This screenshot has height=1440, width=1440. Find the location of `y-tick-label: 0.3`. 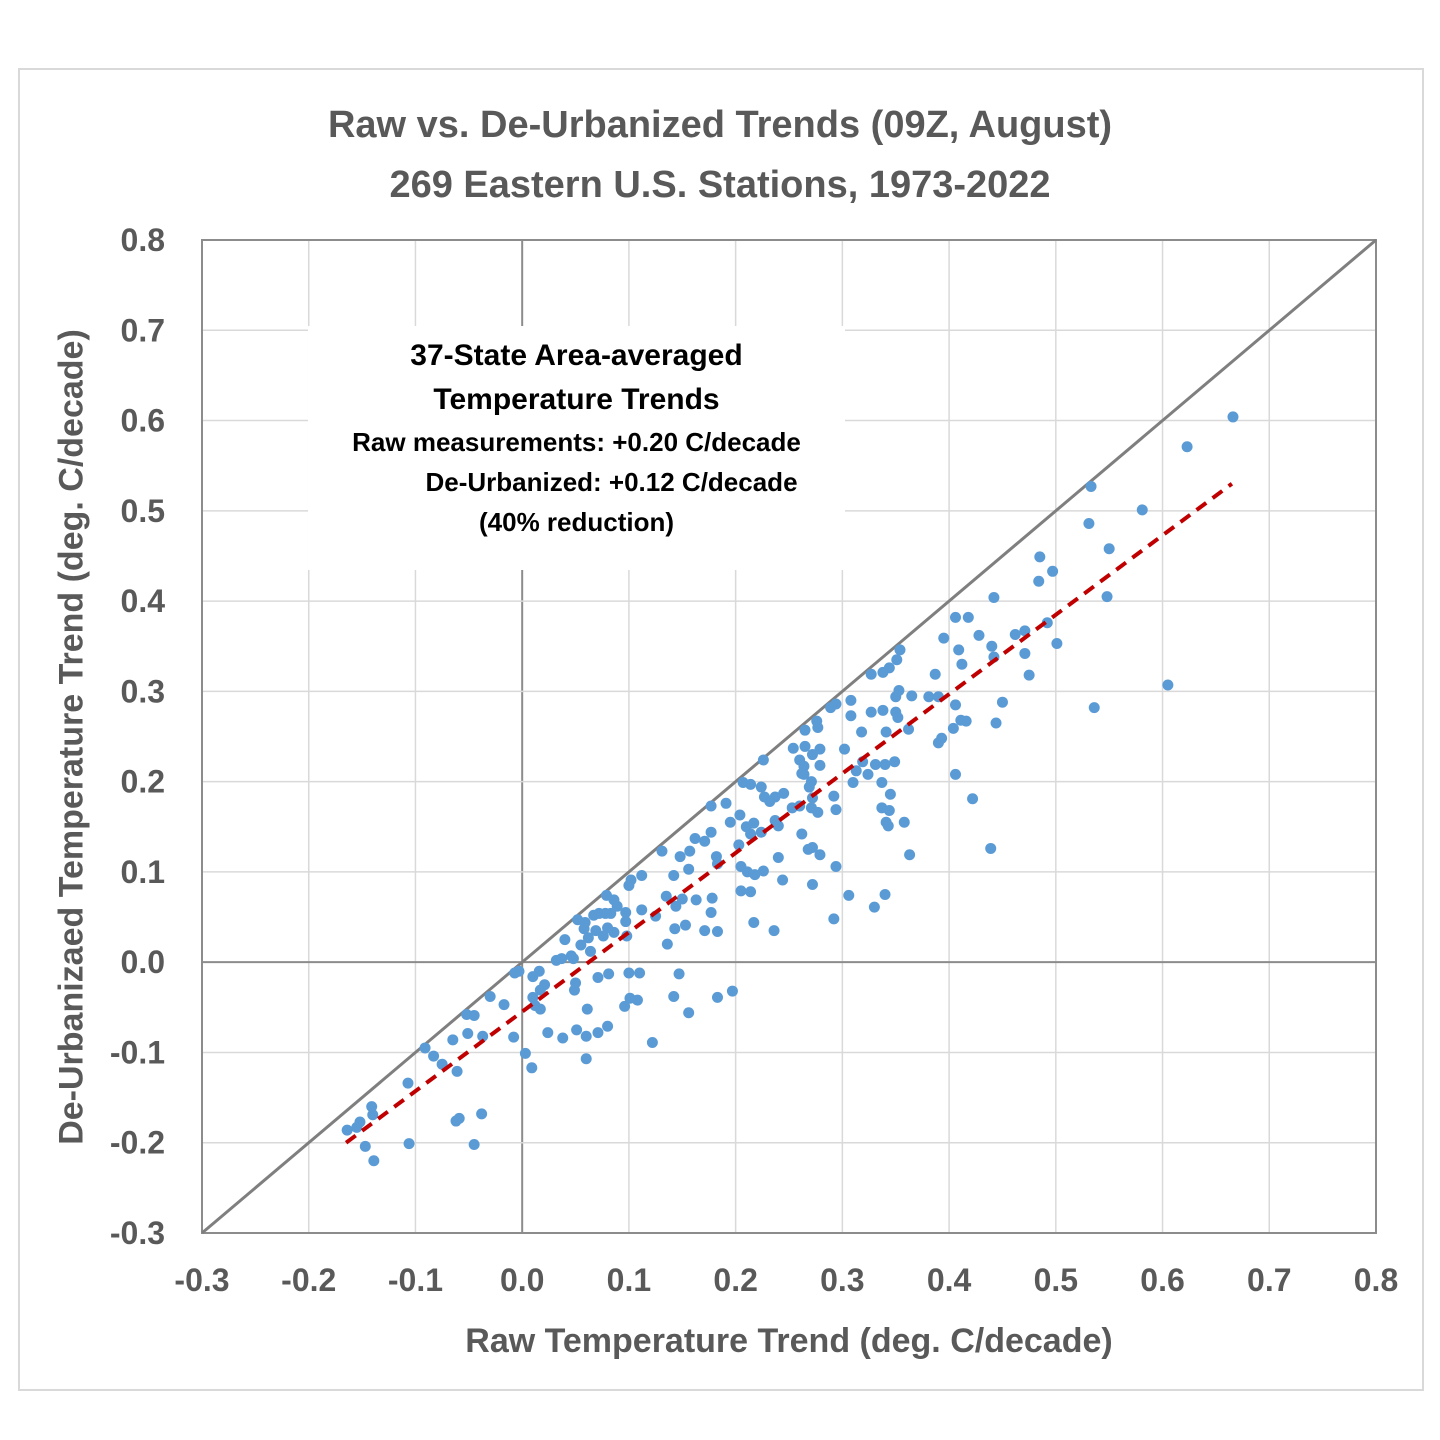

y-tick-label: 0.3 is located at coordinates (143, 691).